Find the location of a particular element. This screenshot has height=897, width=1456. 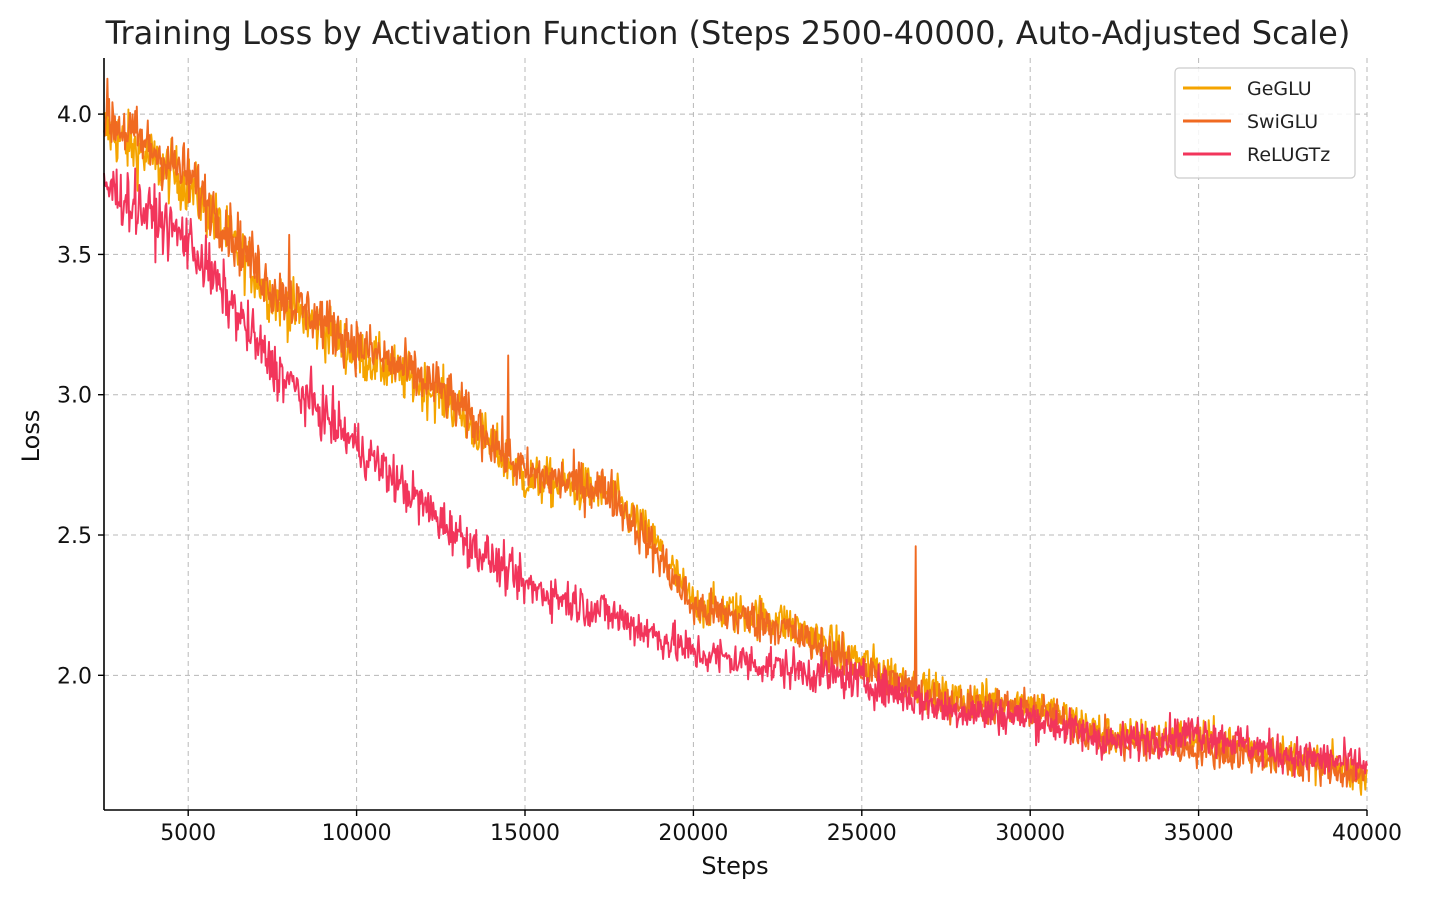

x-tick-label: 15000 is located at coordinates (525, 833).